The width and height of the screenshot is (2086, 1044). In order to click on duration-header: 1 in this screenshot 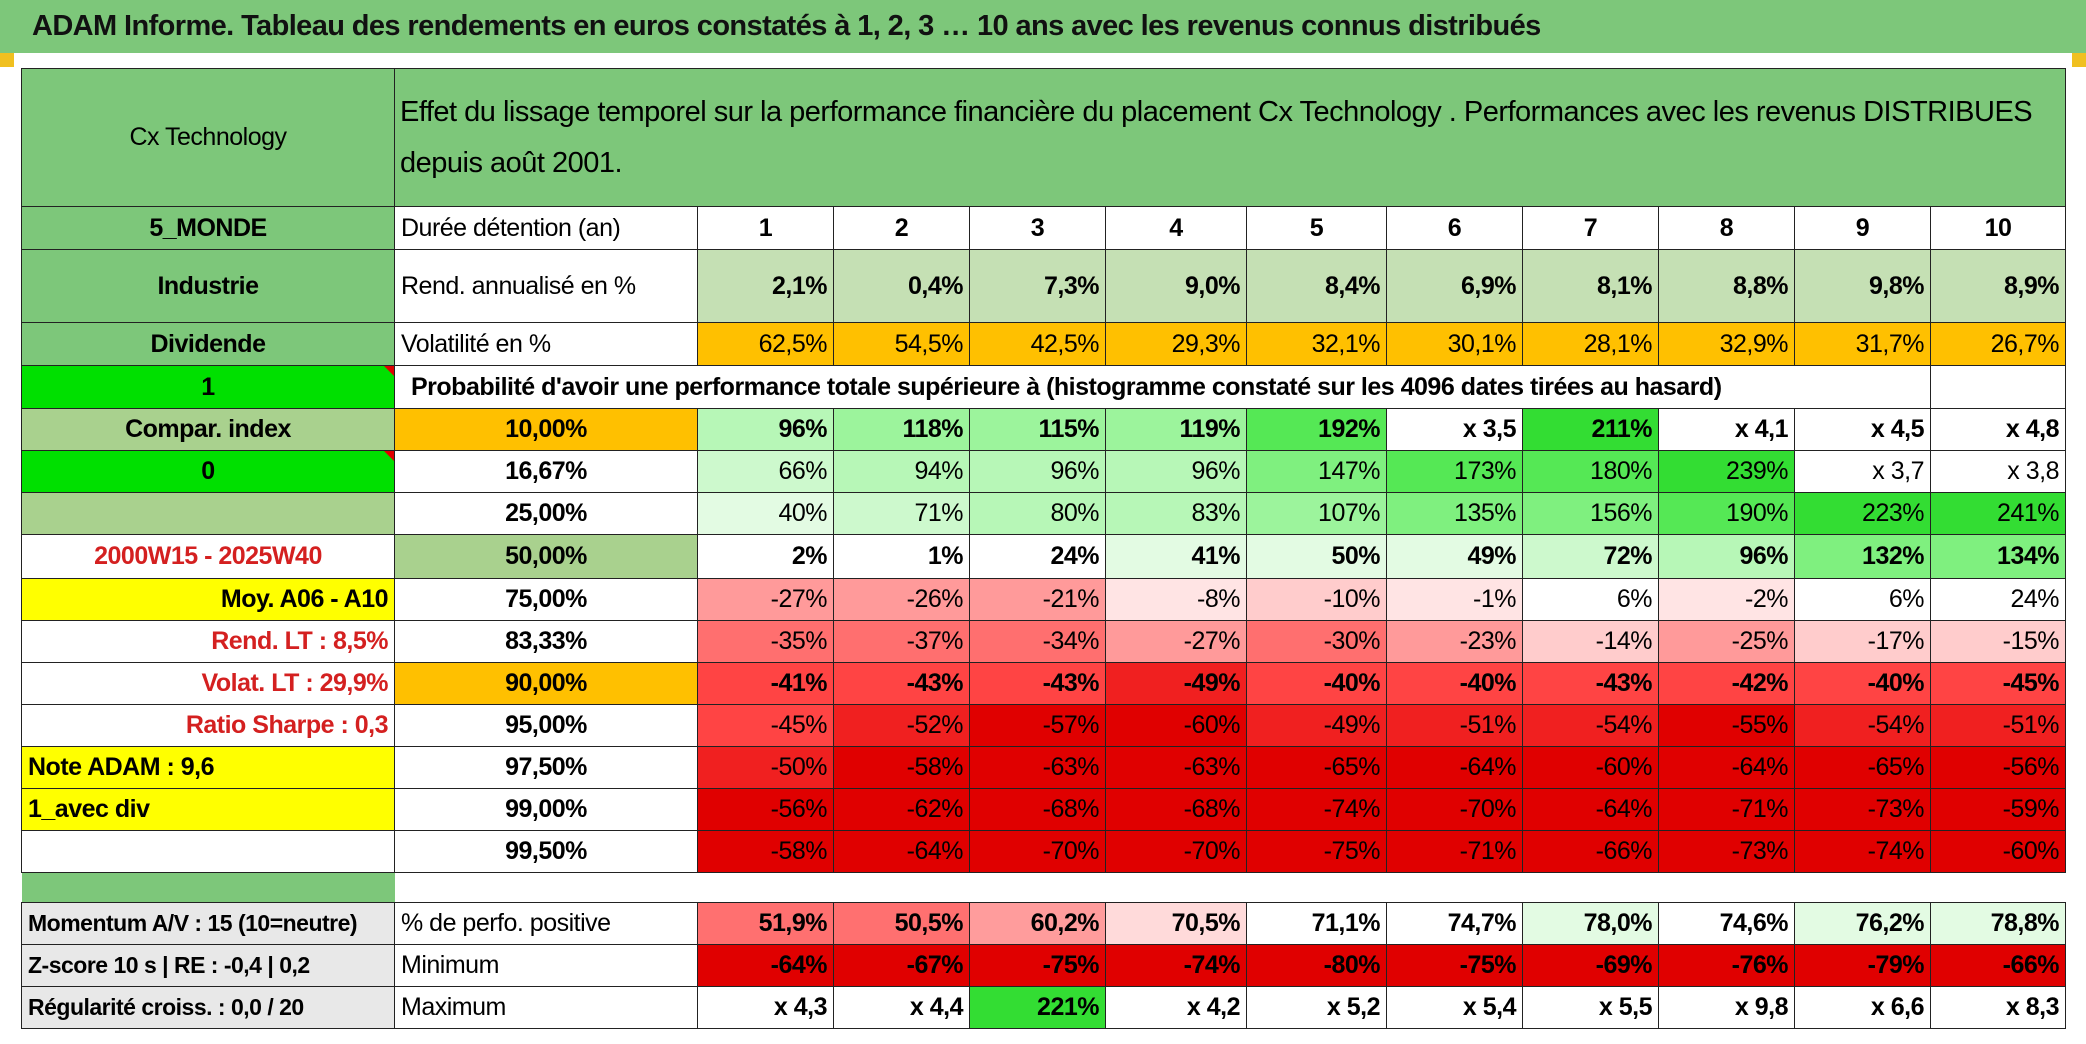, I will do `click(765, 228)`.